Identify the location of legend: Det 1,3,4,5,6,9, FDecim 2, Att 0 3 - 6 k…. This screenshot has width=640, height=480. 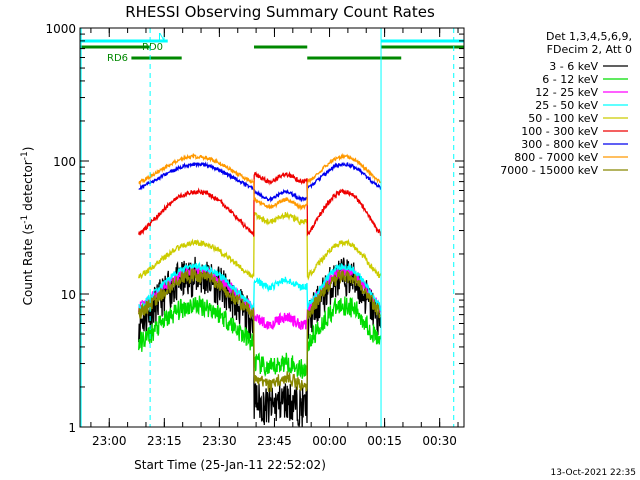
(566, 103).